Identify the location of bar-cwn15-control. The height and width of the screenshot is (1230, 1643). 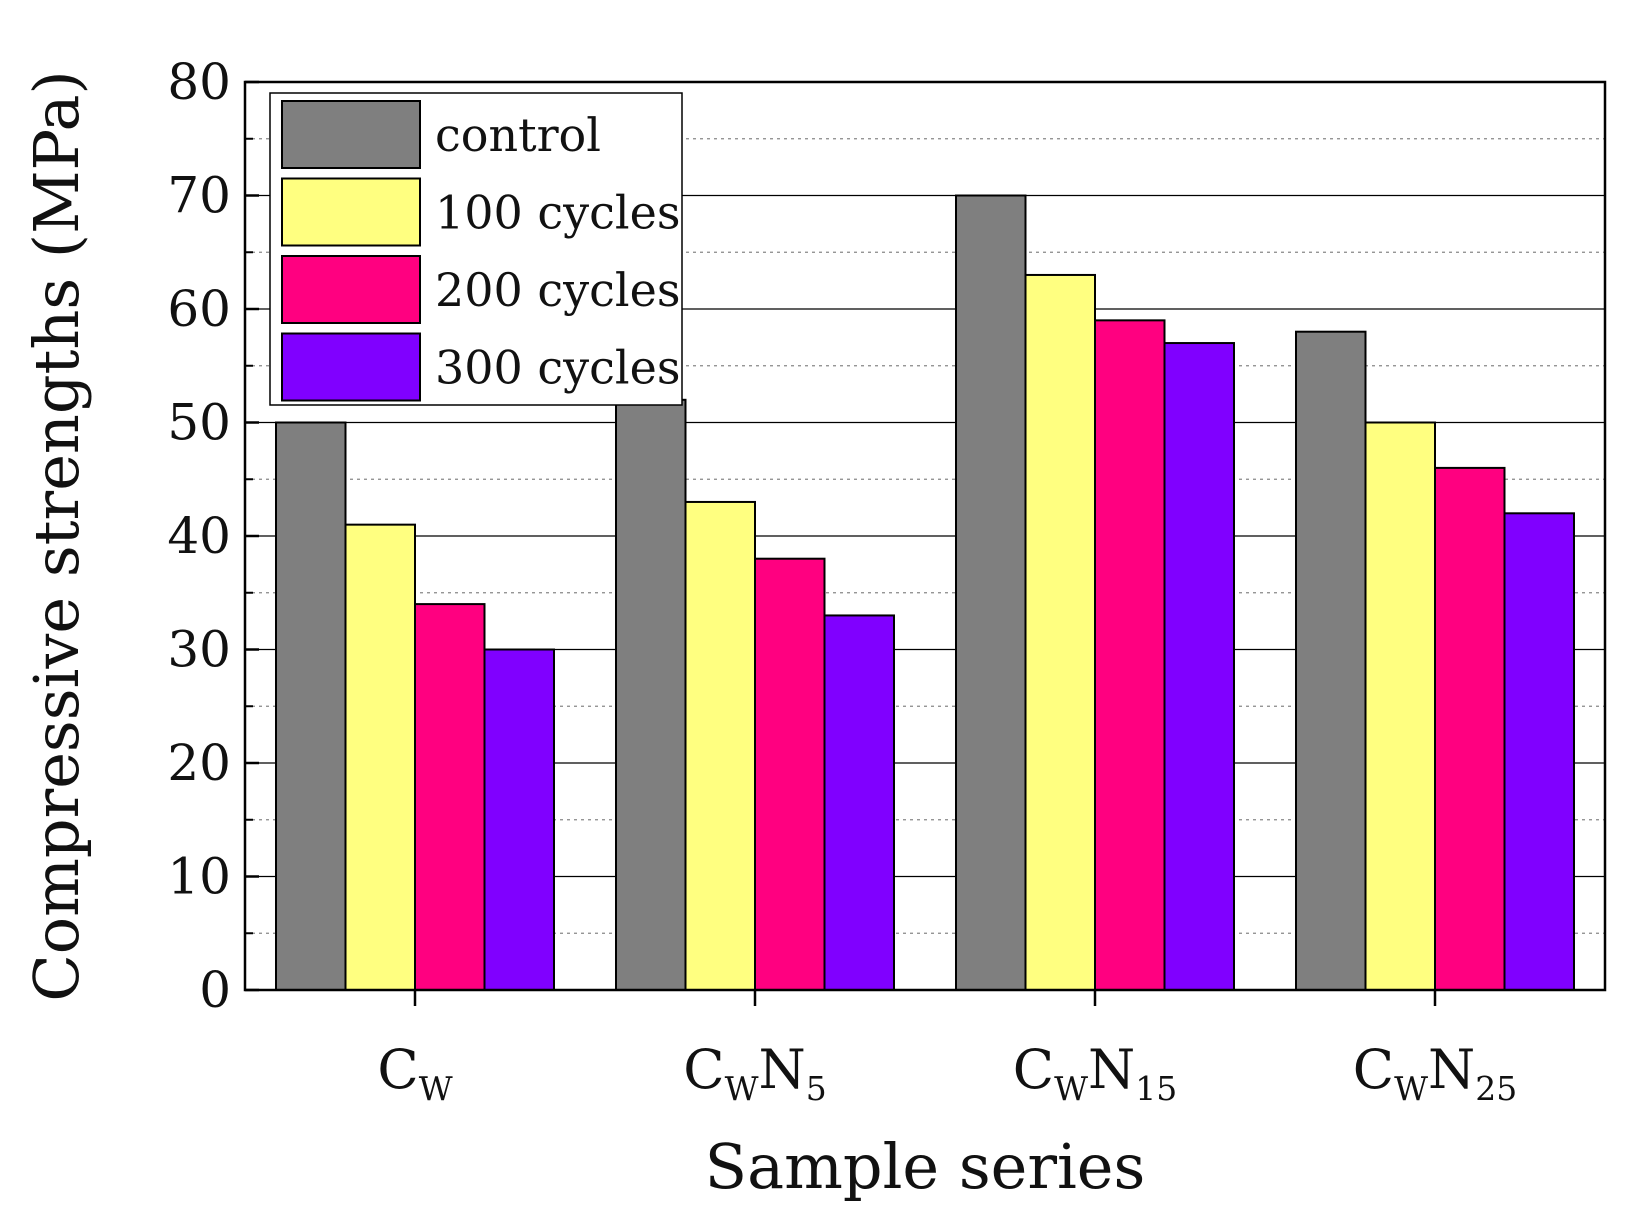
(991, 592).